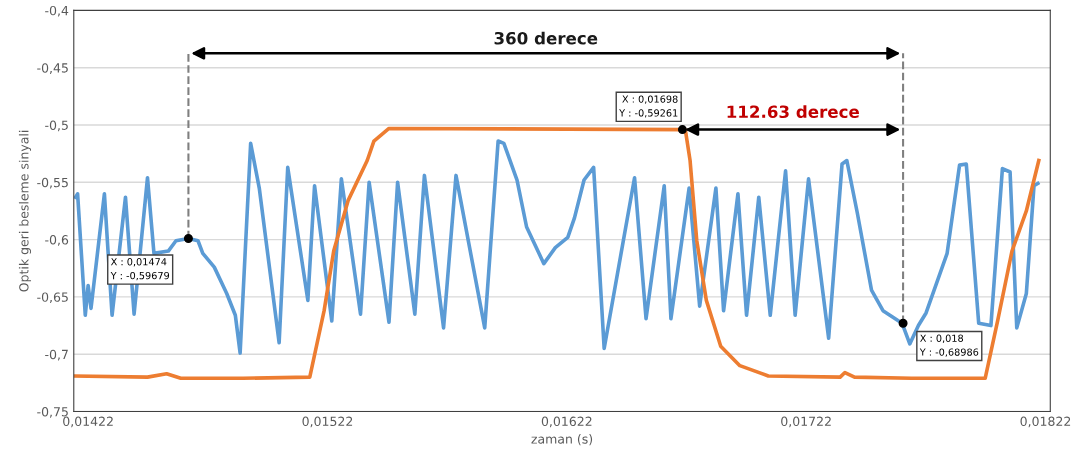 Image resolution: width=1085 pixels, height=473 pixels. Describe the element at coordinates (566, 422) in the screenshot. I see `x-tick-label: 0,01622` at that location.